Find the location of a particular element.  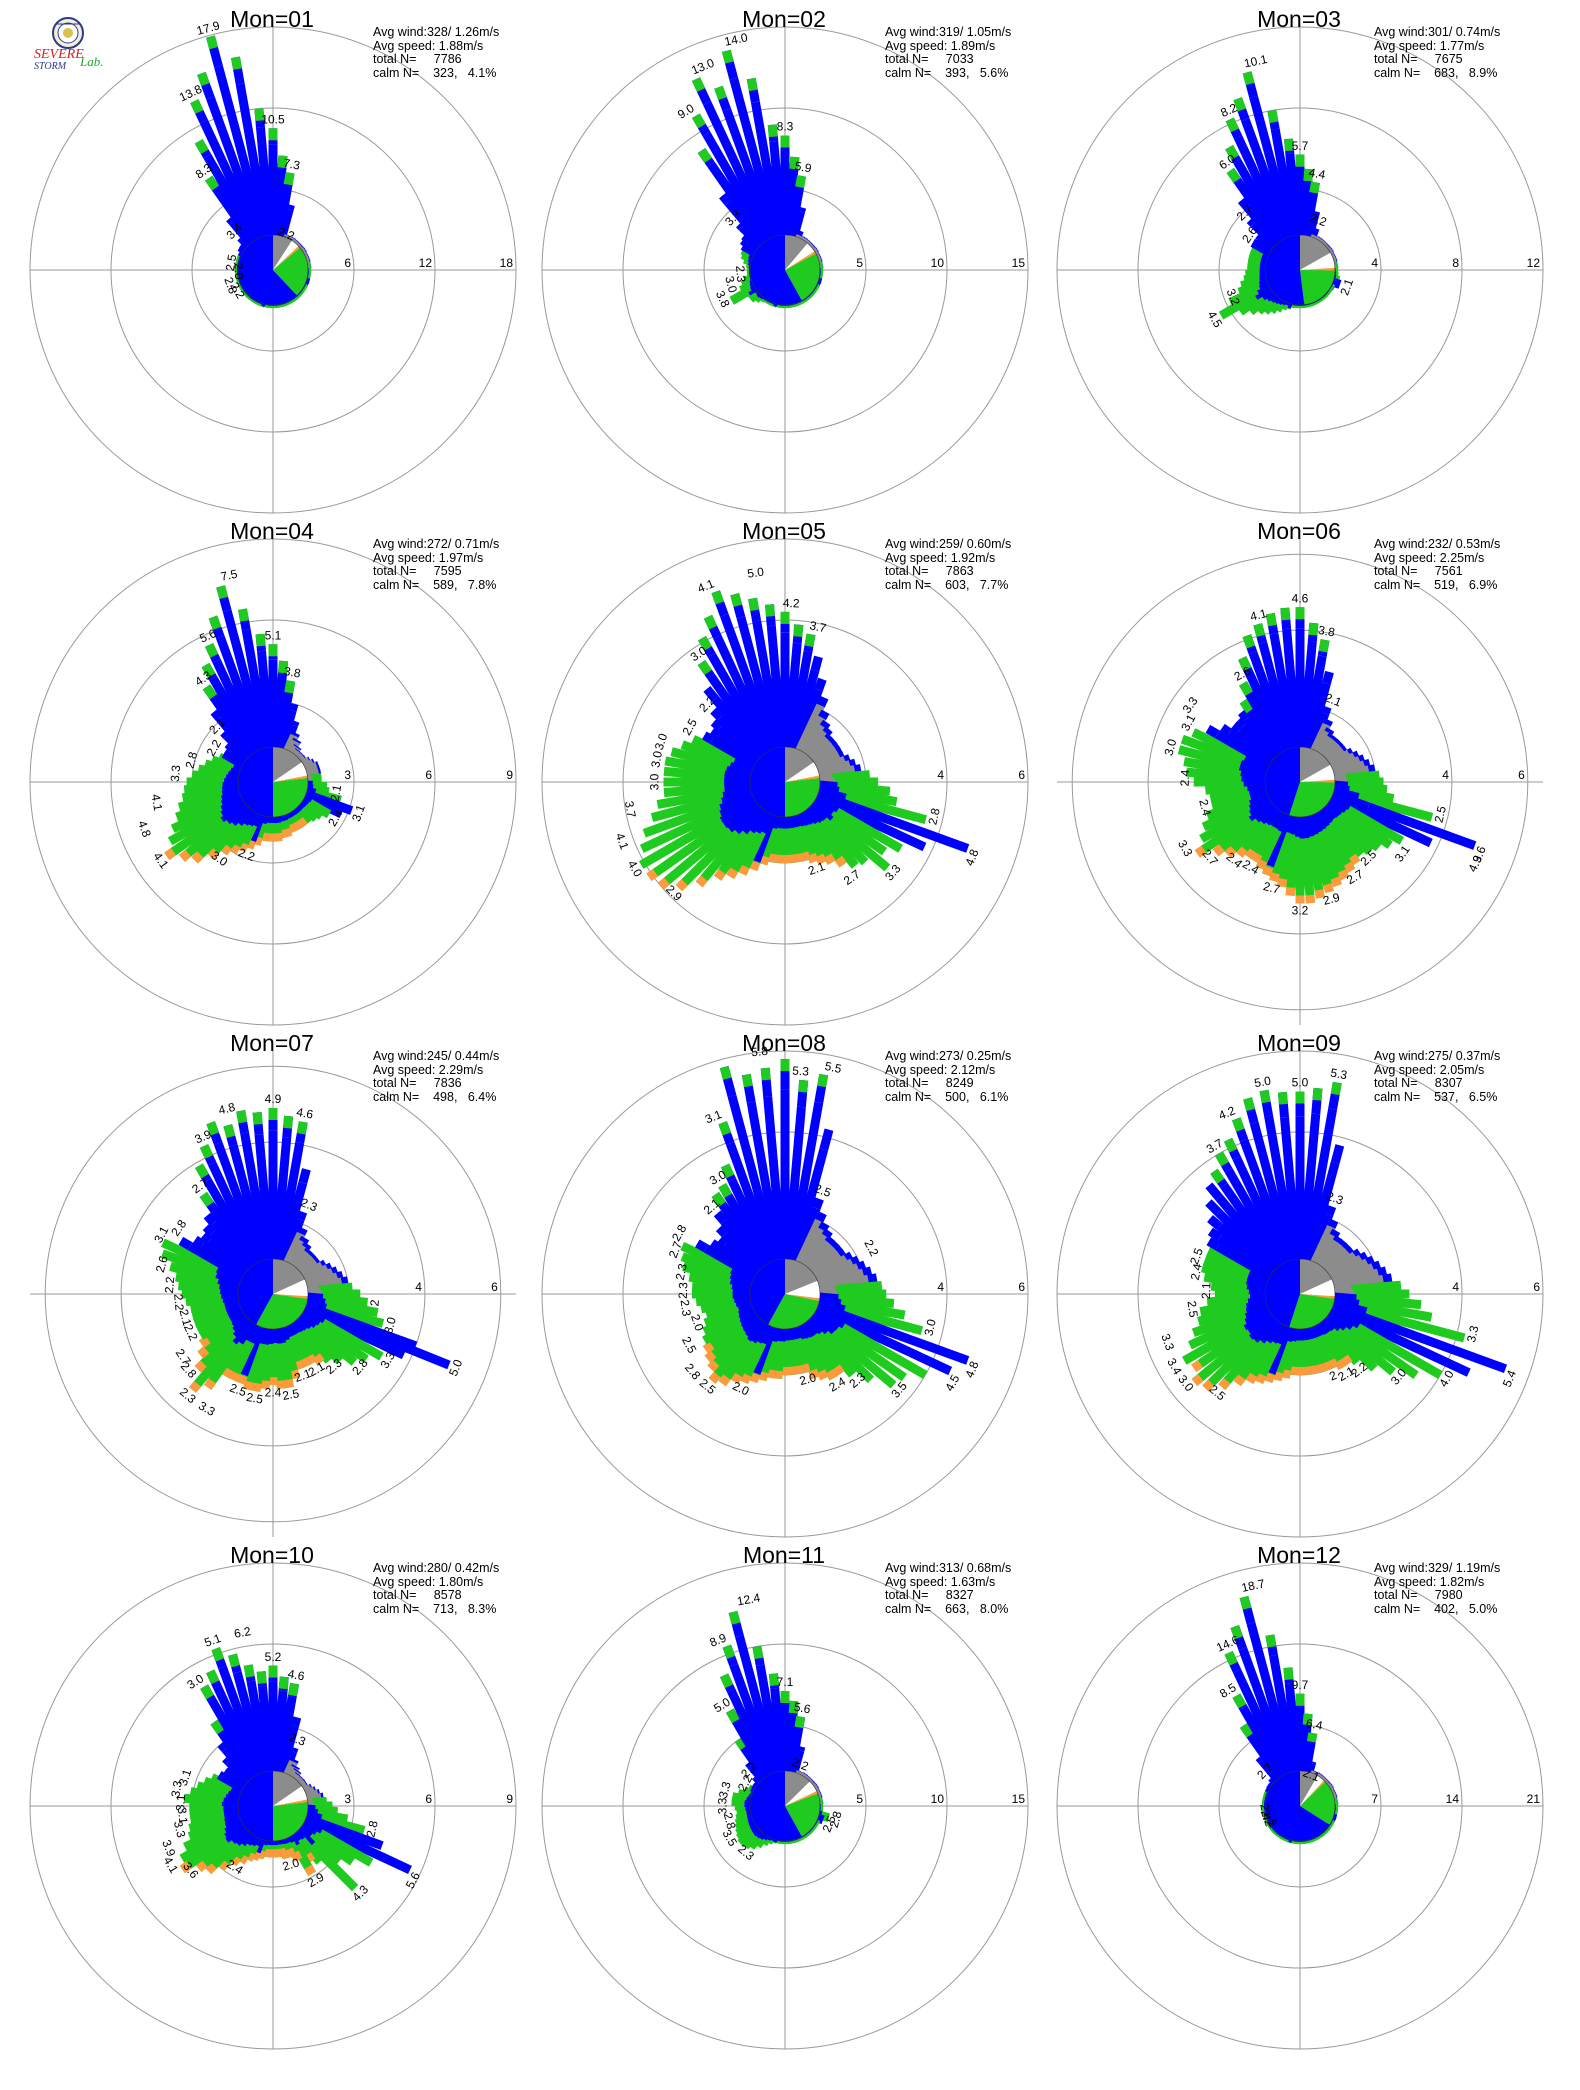

stats-avg-wind: Avg wind:313/ 0.68m/s is located at coordinates (948, 1568).